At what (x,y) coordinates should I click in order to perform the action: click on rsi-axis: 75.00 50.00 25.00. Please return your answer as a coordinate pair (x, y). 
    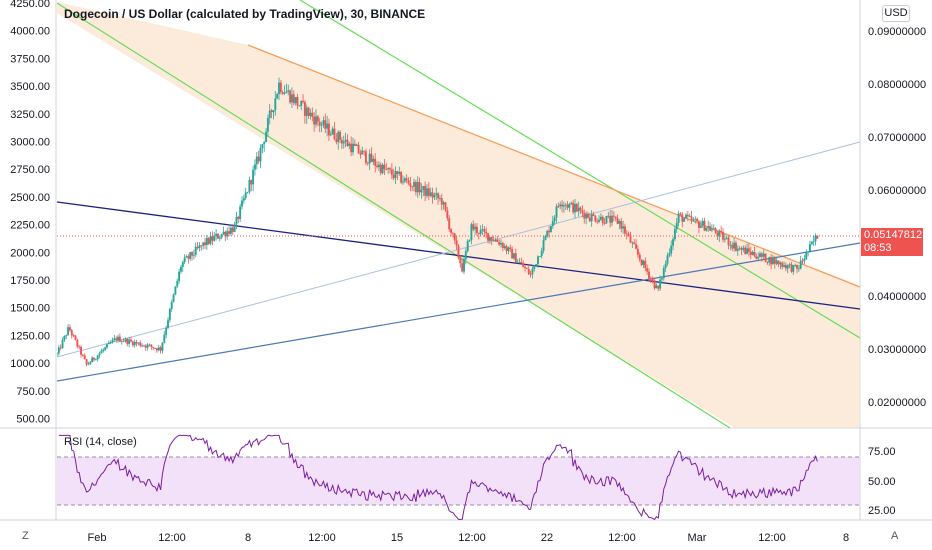
    Looking at the image, I should click on (882, 481).